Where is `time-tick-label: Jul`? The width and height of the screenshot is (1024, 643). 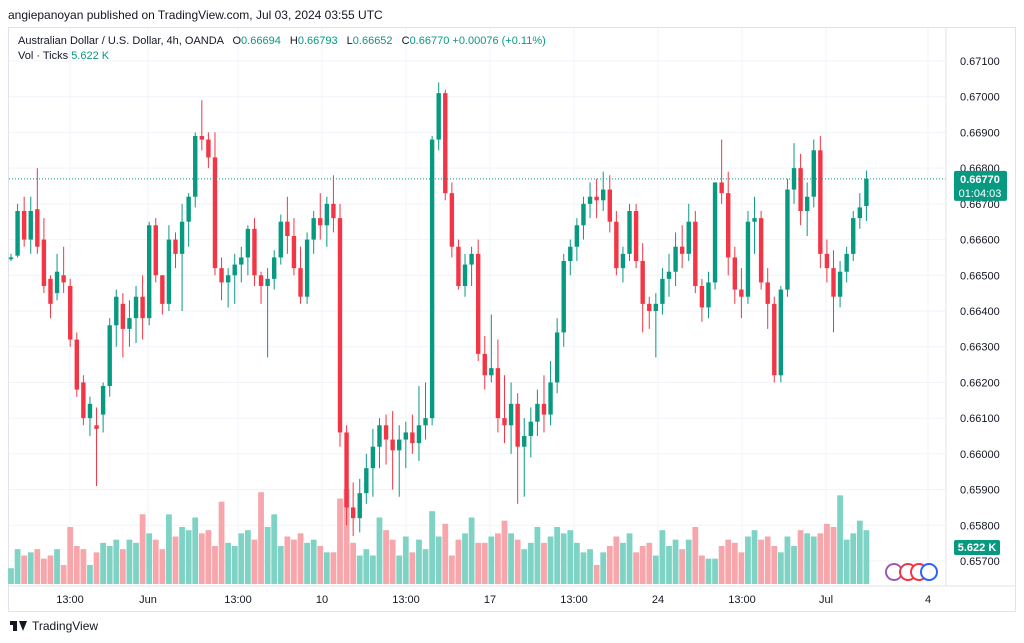 time-tick-label: Jul is located at coordinates (826, 600).